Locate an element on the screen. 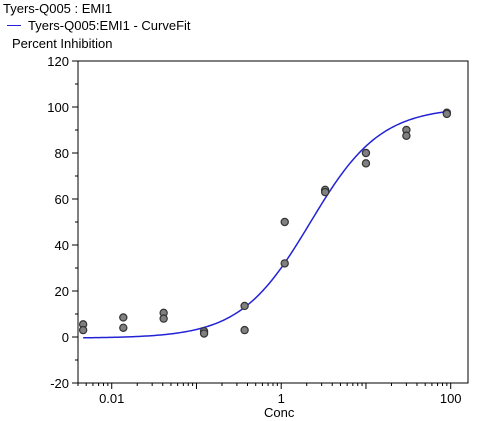  y-tick-label: -20 is located at coordinates (59, 383).